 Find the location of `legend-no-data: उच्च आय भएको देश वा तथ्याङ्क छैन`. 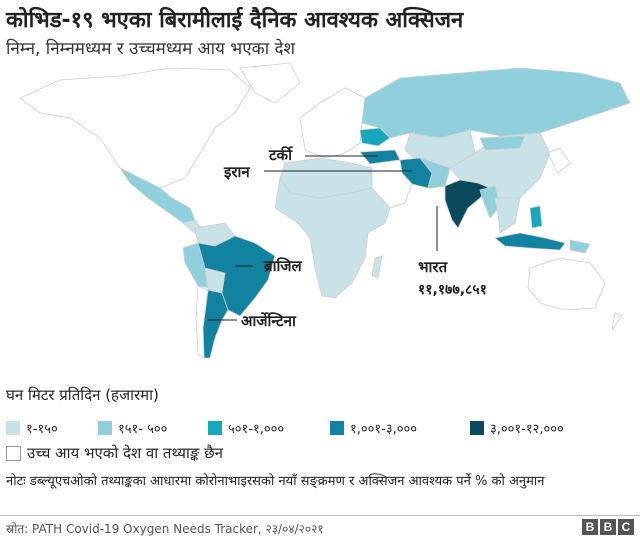

legend-no-data: उच्च आय भएको देश वा तथ्याङ्क छैन is located at coordinates (114, 453).